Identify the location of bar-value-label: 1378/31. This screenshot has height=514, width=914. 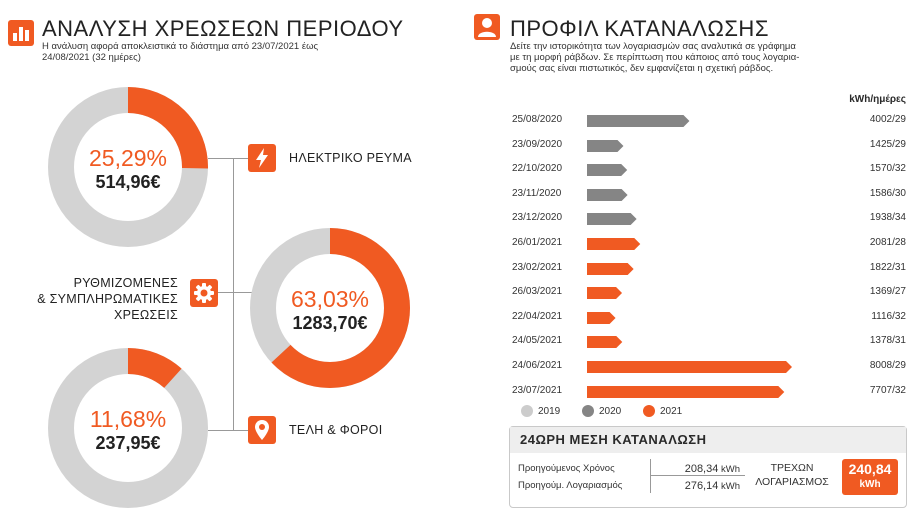
(887, 341).